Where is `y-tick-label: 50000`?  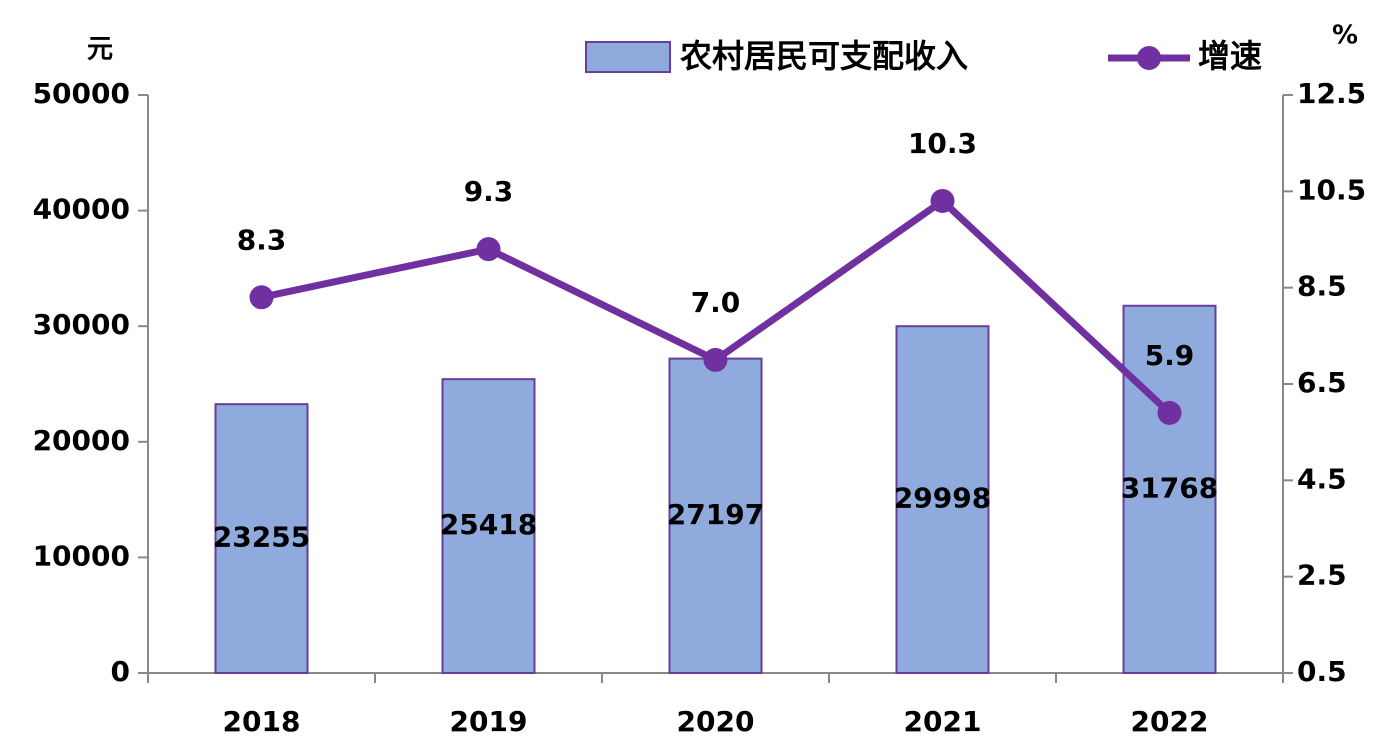
y-tick-label: 50000 is located at coordinates (81, 93).